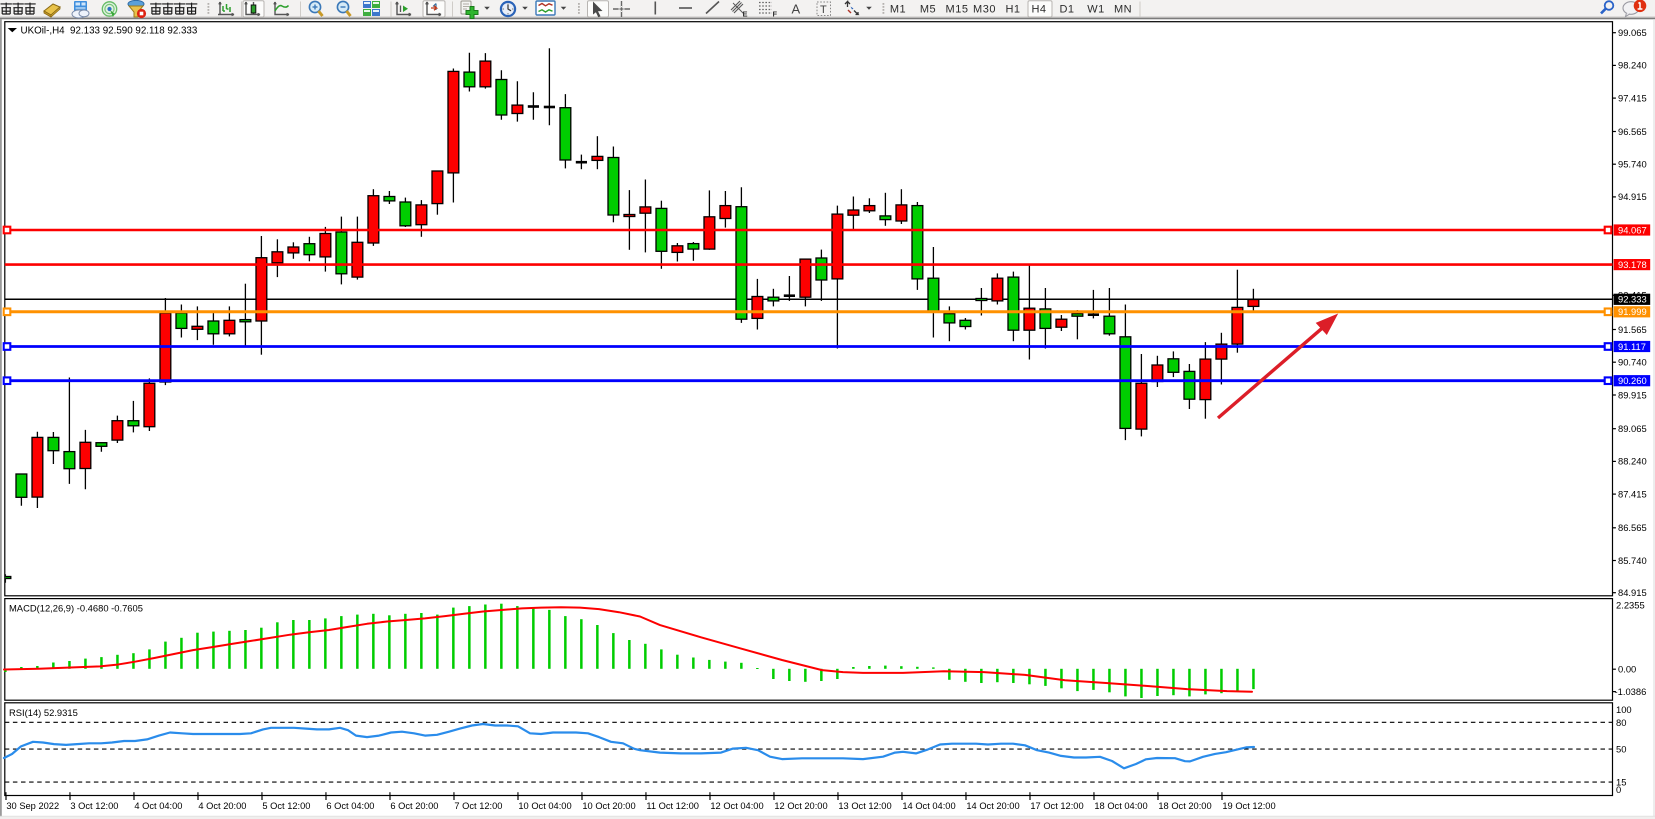 This screenshot has height=819, width=1655. What do you see at coordinates (1248, 806) in the screenshot?
I see `svg-text: 19 Oct 12:00` at bounding box center [1248, 806].